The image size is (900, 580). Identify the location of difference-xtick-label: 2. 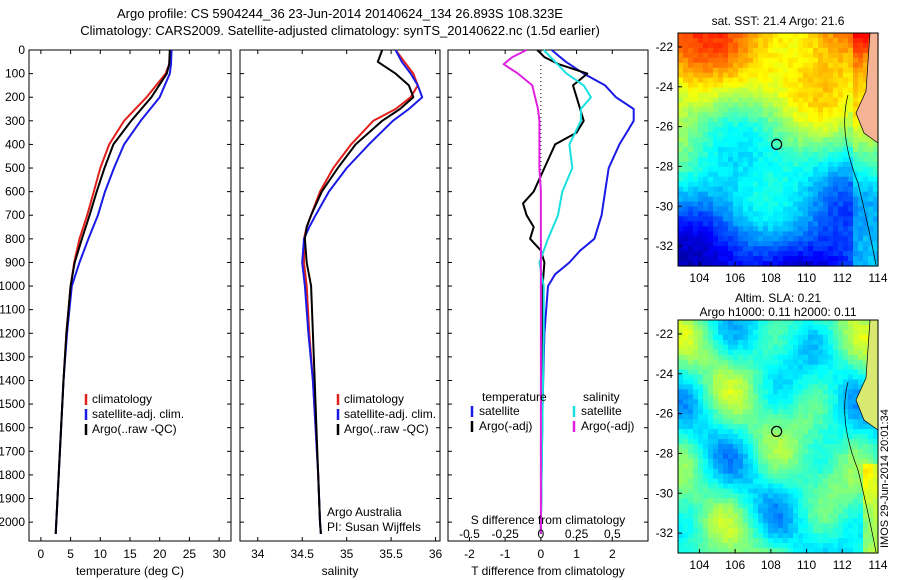
(612, 554).